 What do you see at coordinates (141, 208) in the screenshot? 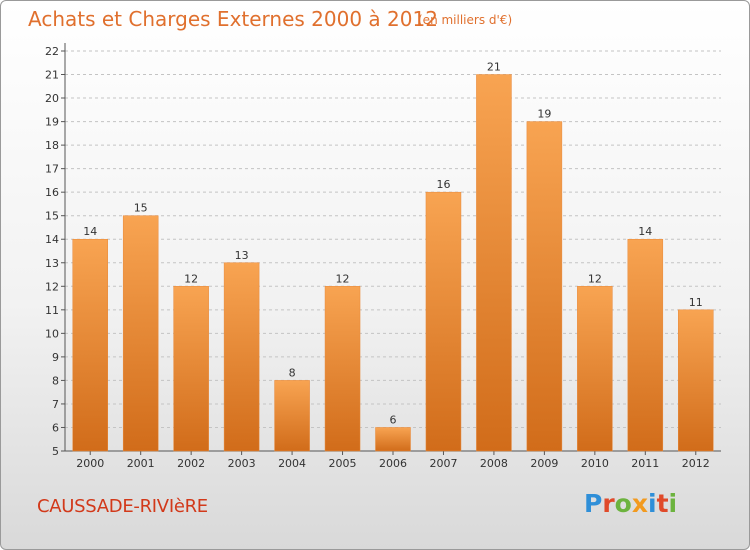
I see `data-label-2001: 15` at bounding box center [141, 208].